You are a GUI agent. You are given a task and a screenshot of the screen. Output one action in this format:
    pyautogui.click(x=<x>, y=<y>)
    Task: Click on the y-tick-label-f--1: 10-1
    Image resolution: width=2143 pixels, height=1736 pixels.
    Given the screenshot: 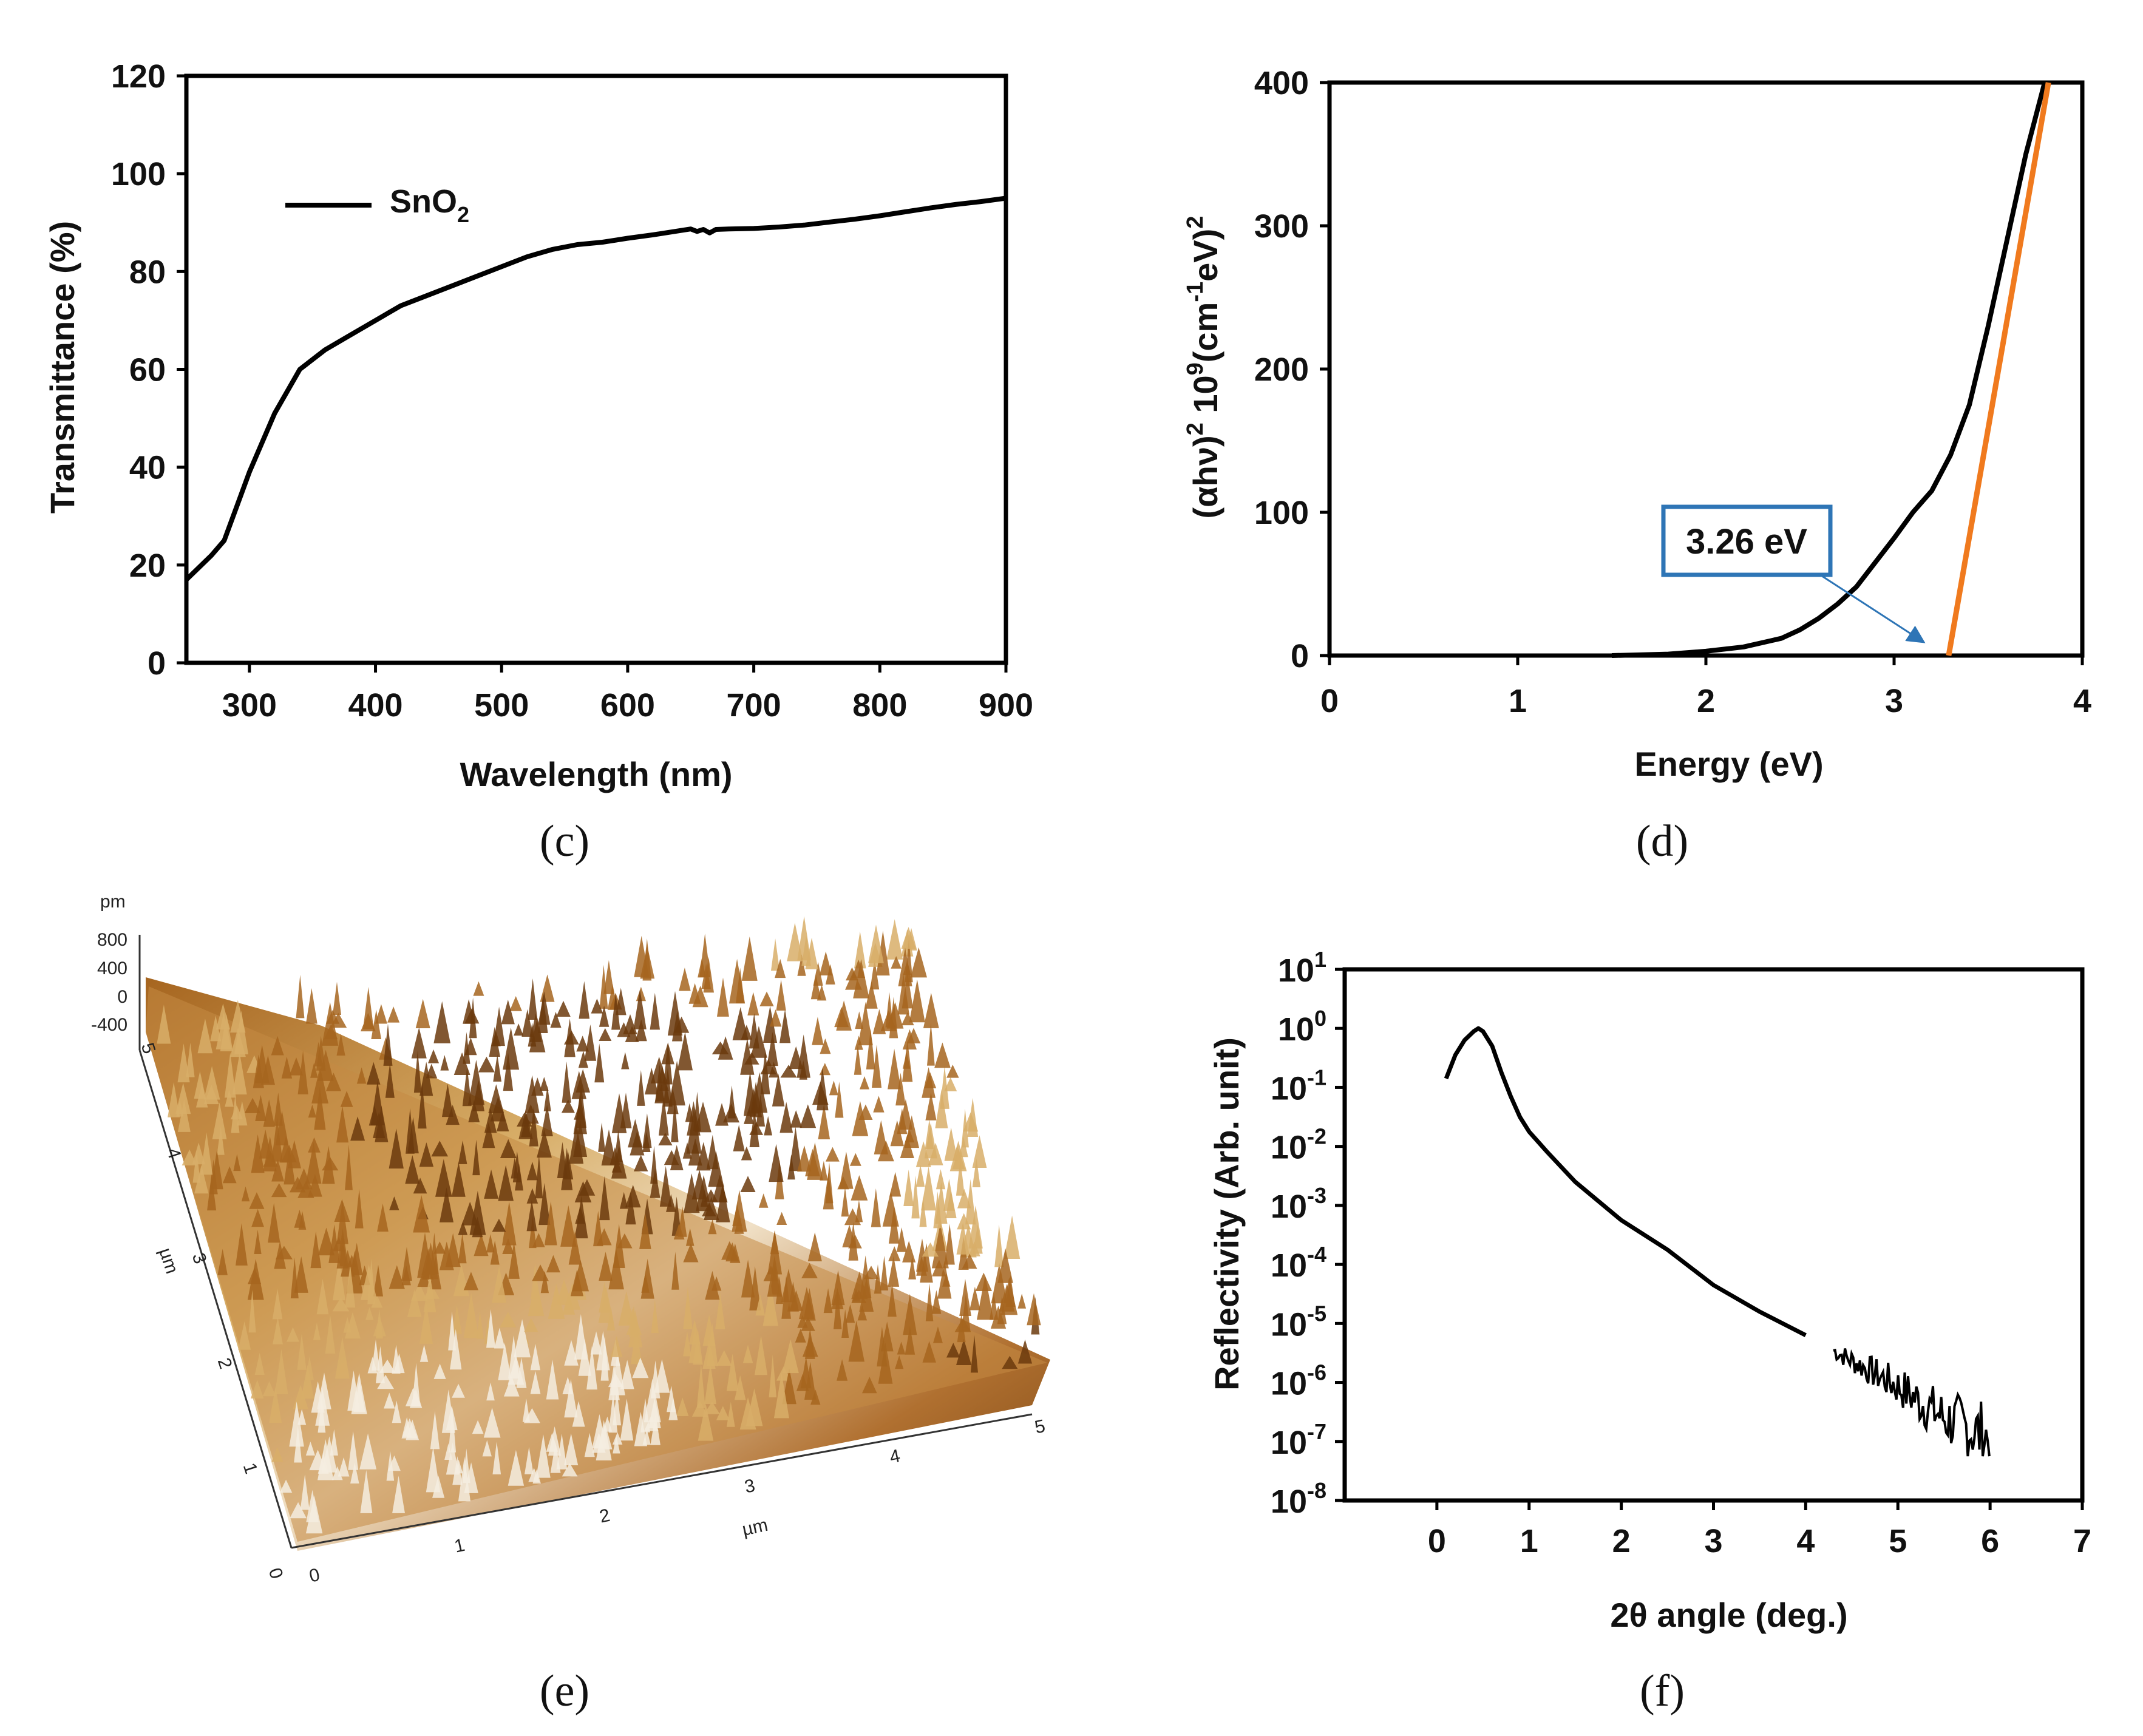 What is the action you would take?
    pyautogui.click(x=1299, y=1086)
    